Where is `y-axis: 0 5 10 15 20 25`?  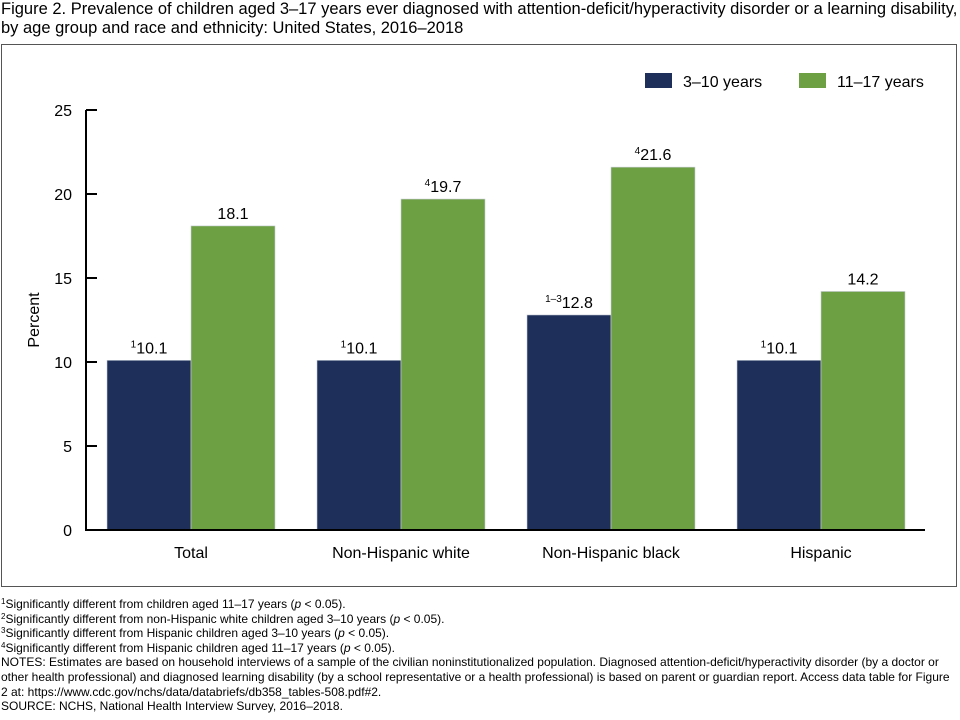 y-axis: 0 5 10 15 20 25 is located at coordinates (75, 321).